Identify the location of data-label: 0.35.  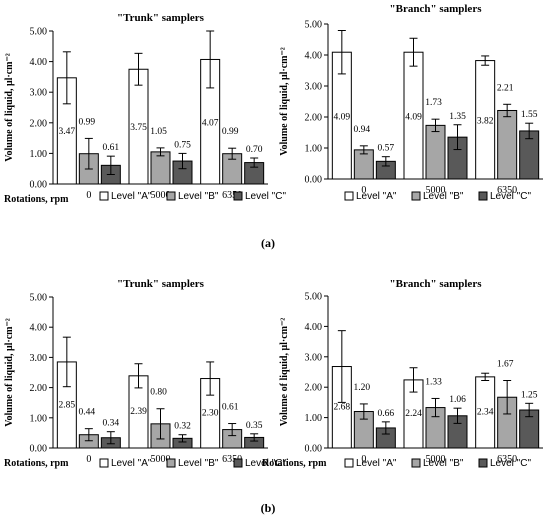
(254, 426).